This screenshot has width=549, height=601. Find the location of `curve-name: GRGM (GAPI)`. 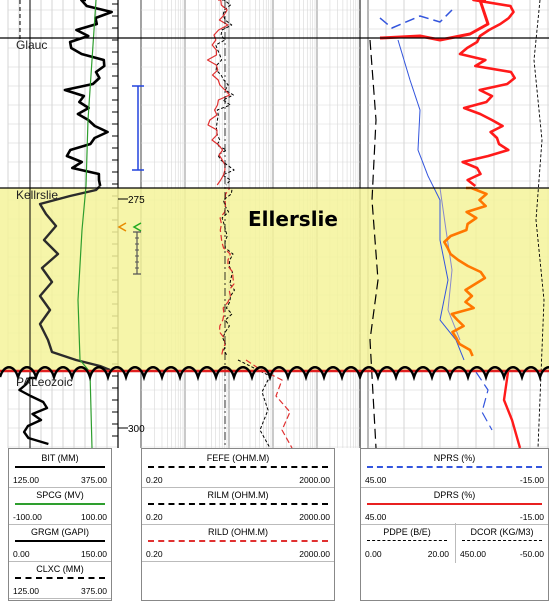

curve-name: GRGM (GAPI) is located at coordinates (60, 532).